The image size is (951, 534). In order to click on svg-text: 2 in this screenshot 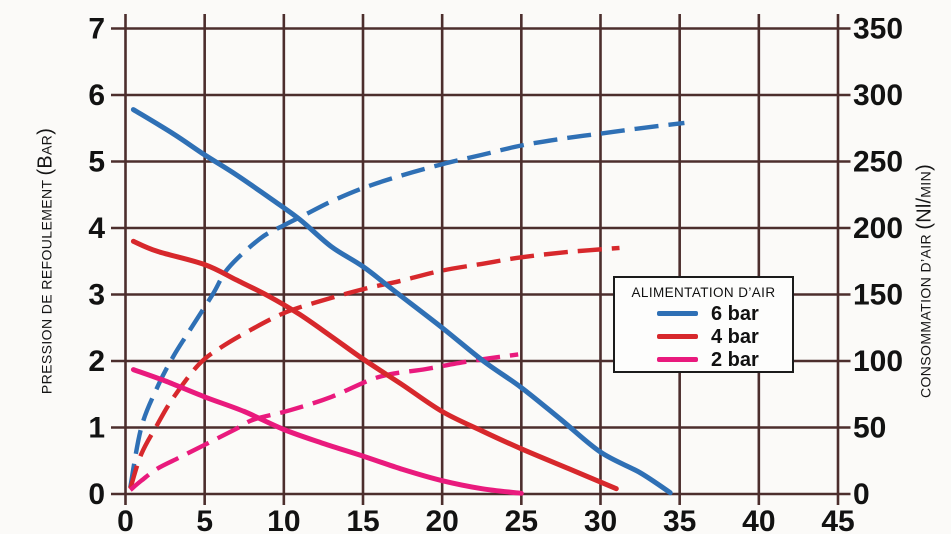, I will do `click(96, 361)`.